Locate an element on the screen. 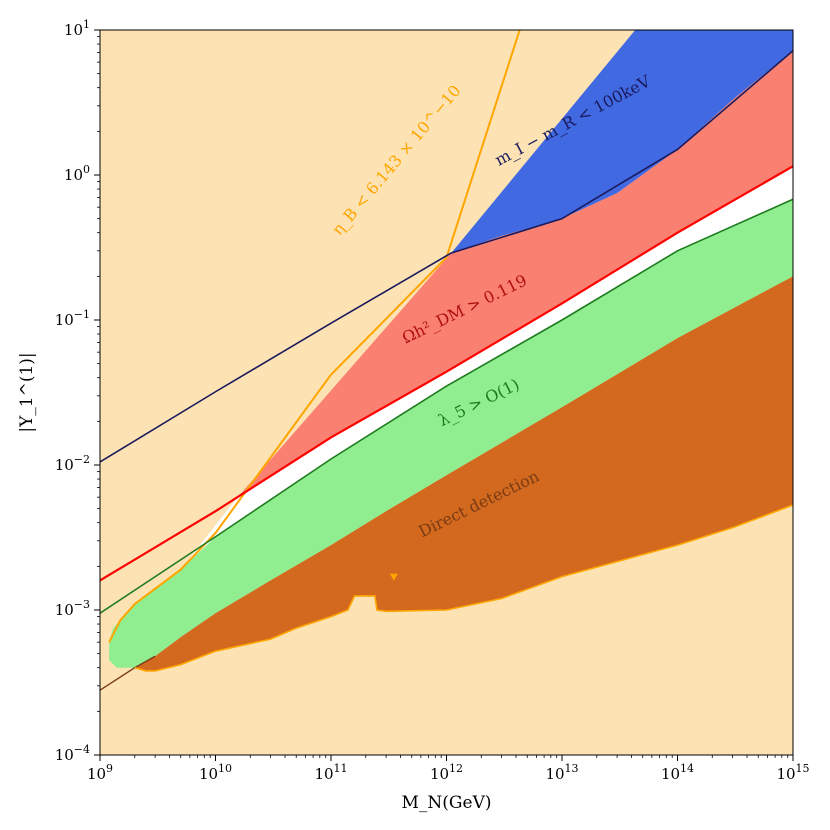 The image size is (830, 830). y-tick-label-4: 10⁰ is located at coordinates (77, 173).